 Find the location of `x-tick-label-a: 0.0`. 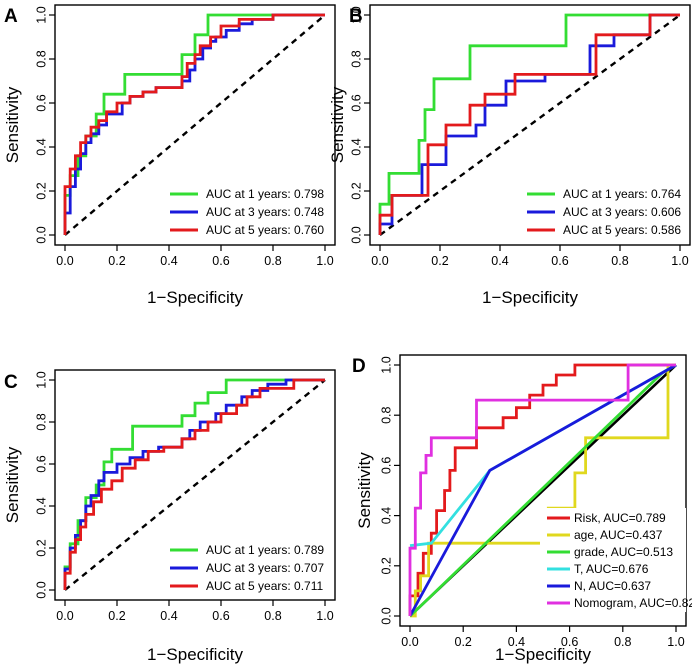

x-tick-label-a: 0.0 is located at coordinates (64, 261).